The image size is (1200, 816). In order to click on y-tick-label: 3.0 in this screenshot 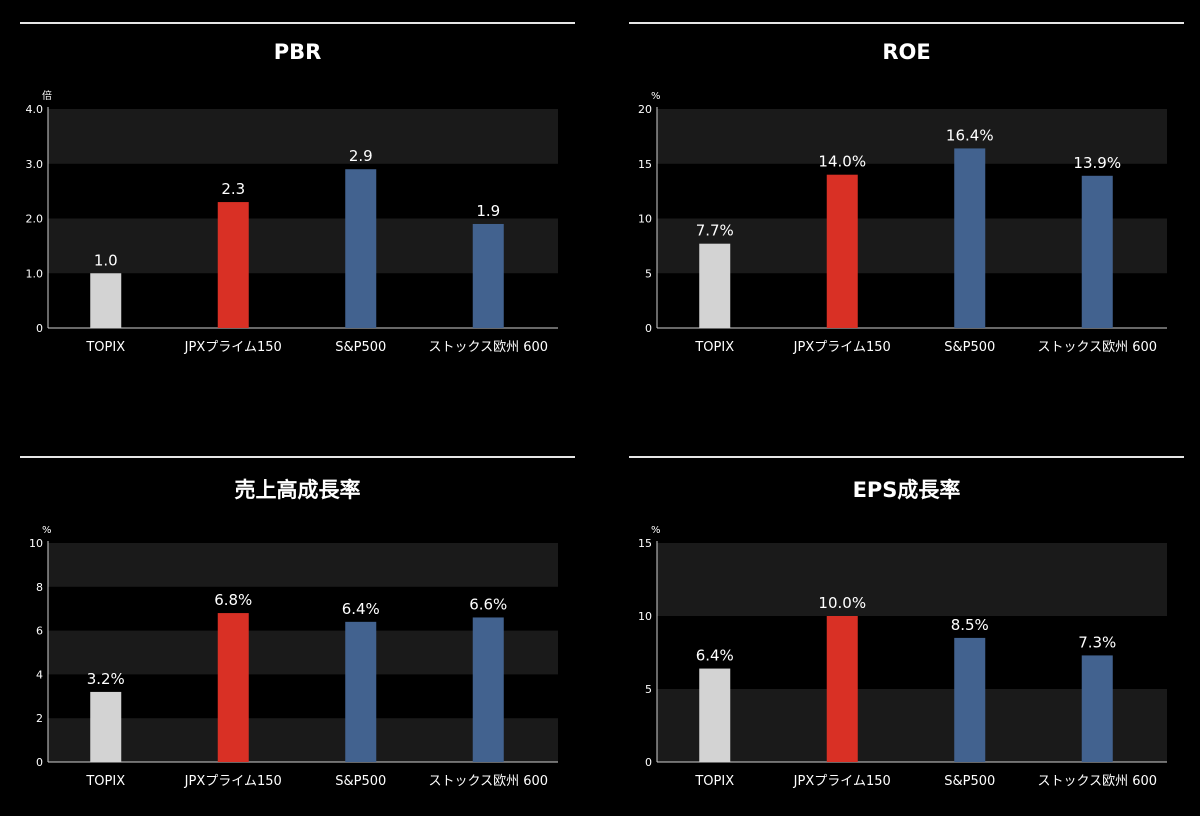, I will do `click(35, 164)`.